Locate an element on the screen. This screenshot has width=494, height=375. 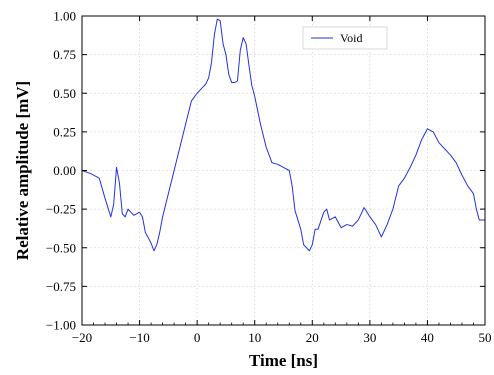
x-tick-label: 20 is located at coordinates (312, 337).